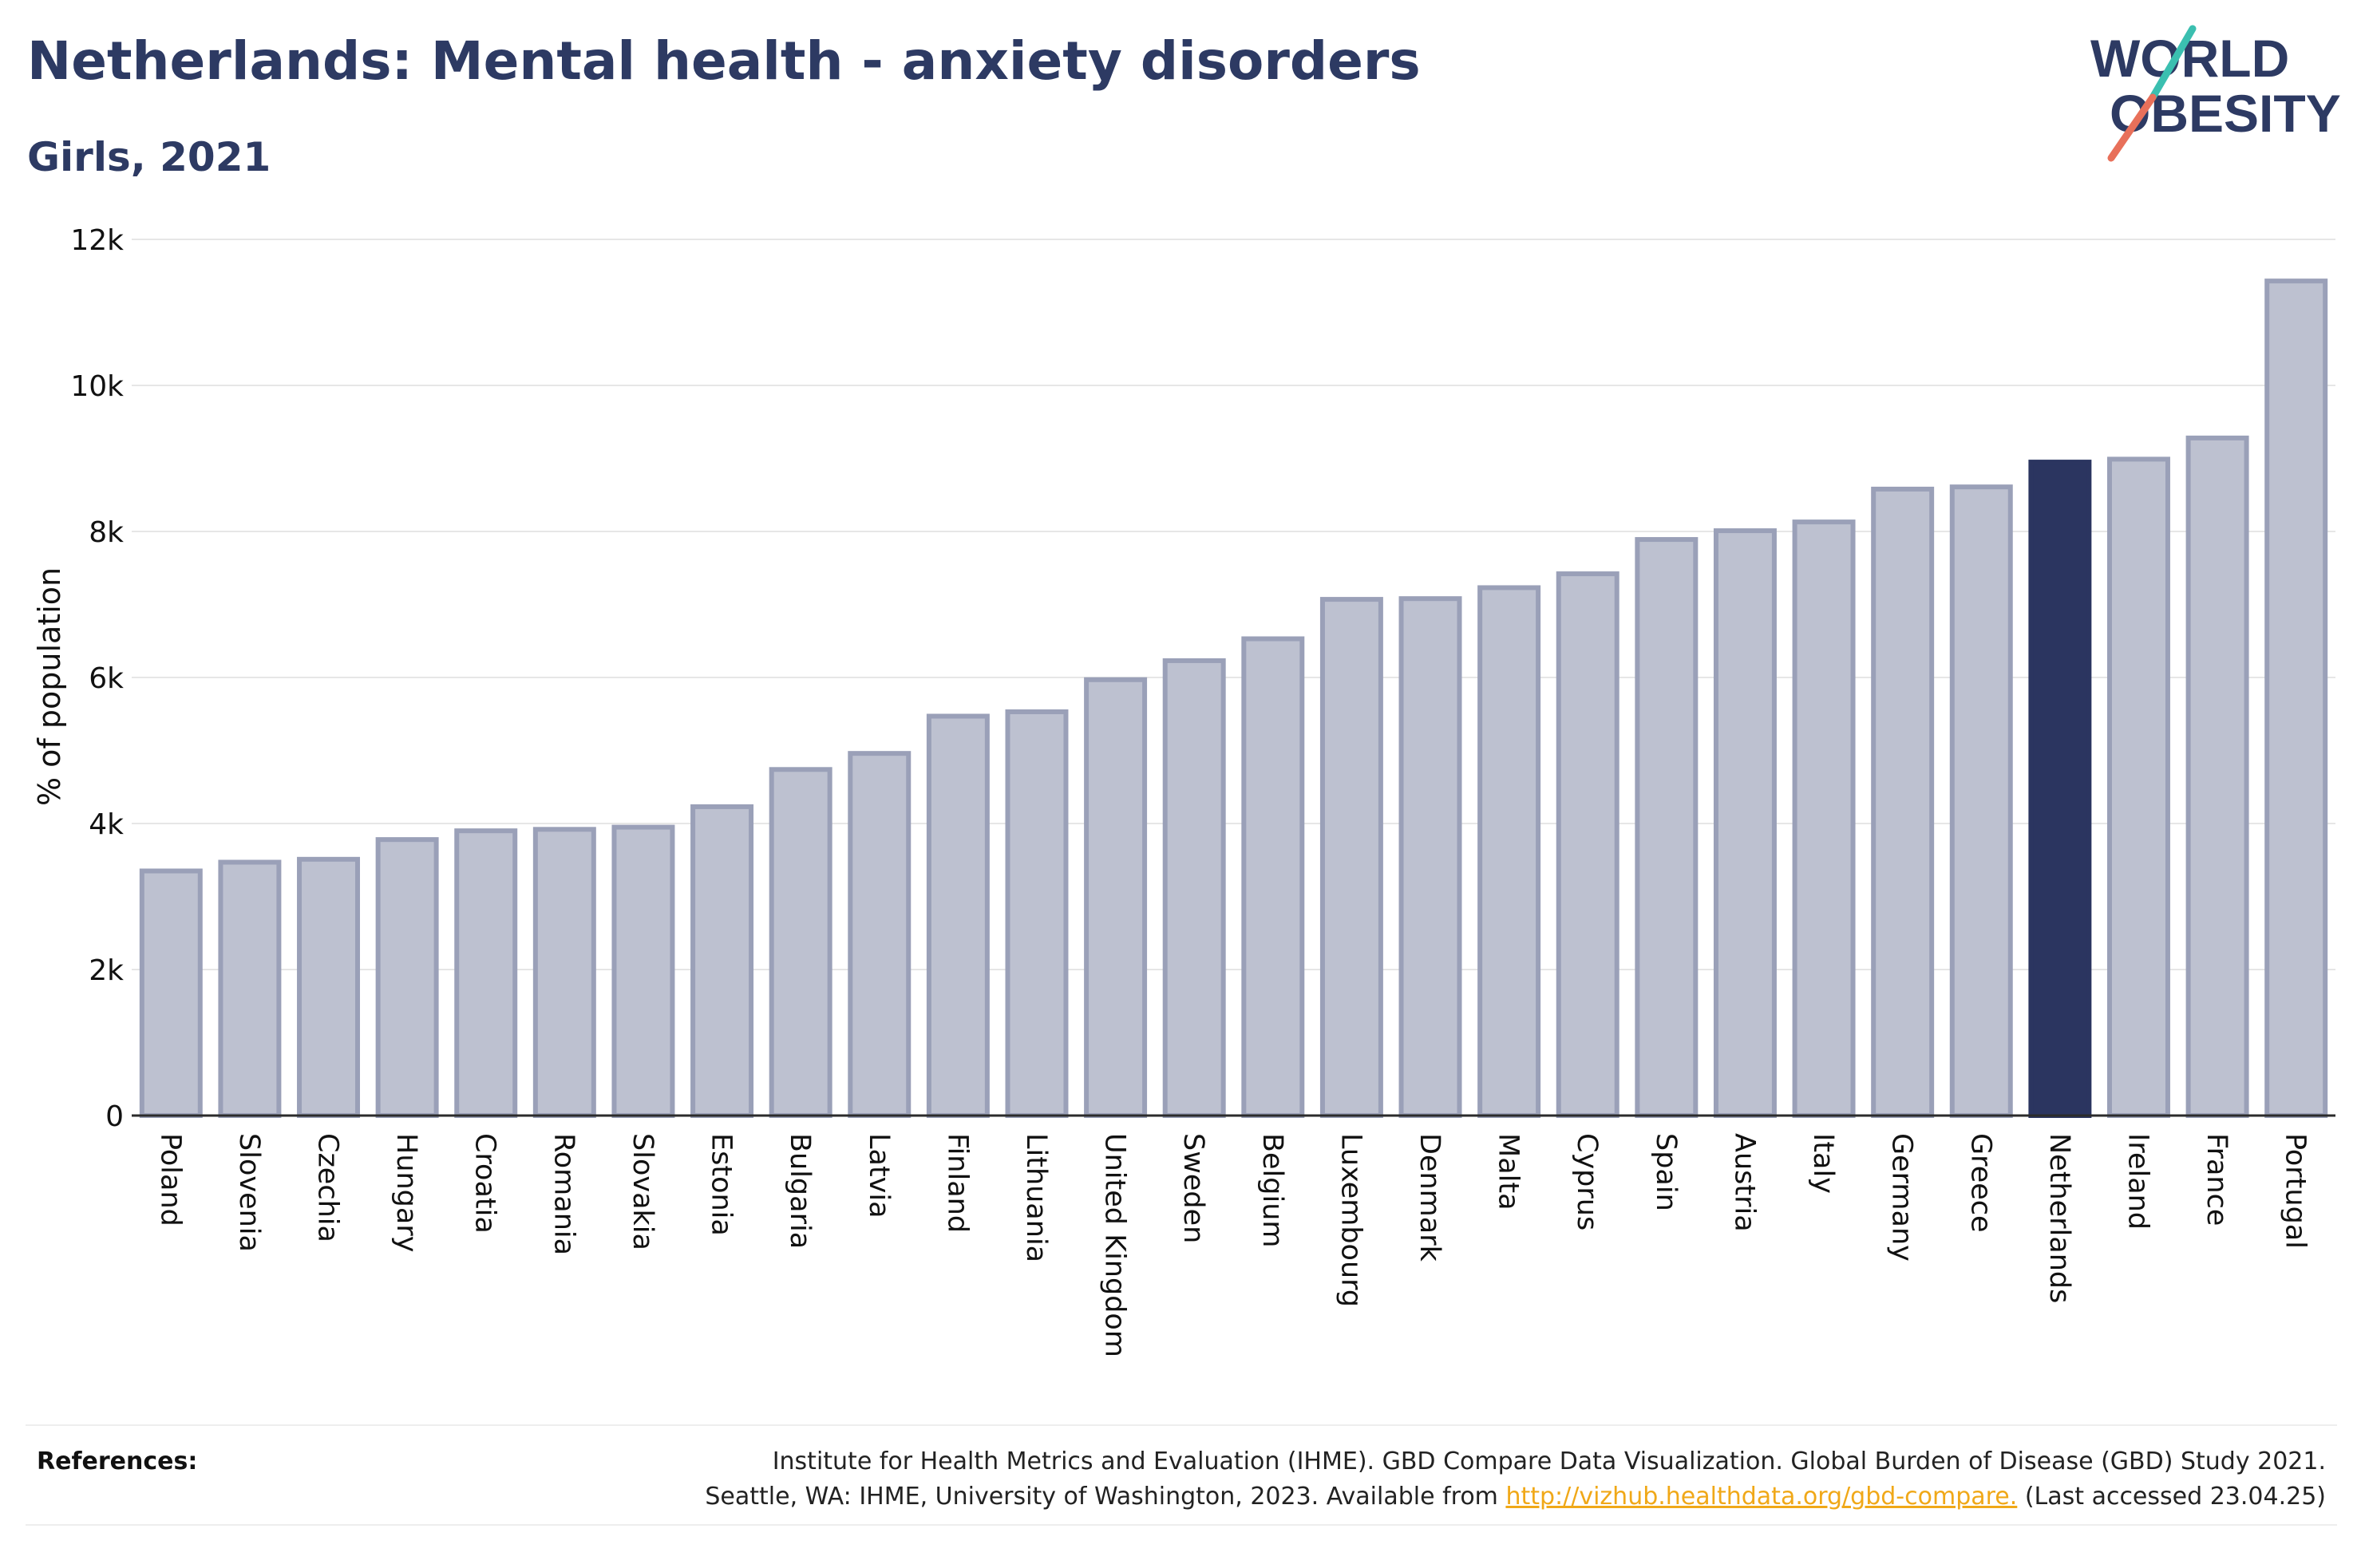 Image resolution: width=2361 pixels, height=1568 pixels. Describe the element at coordinates (1981, 801) in the screenshot. I see `bar-greece` at that location.